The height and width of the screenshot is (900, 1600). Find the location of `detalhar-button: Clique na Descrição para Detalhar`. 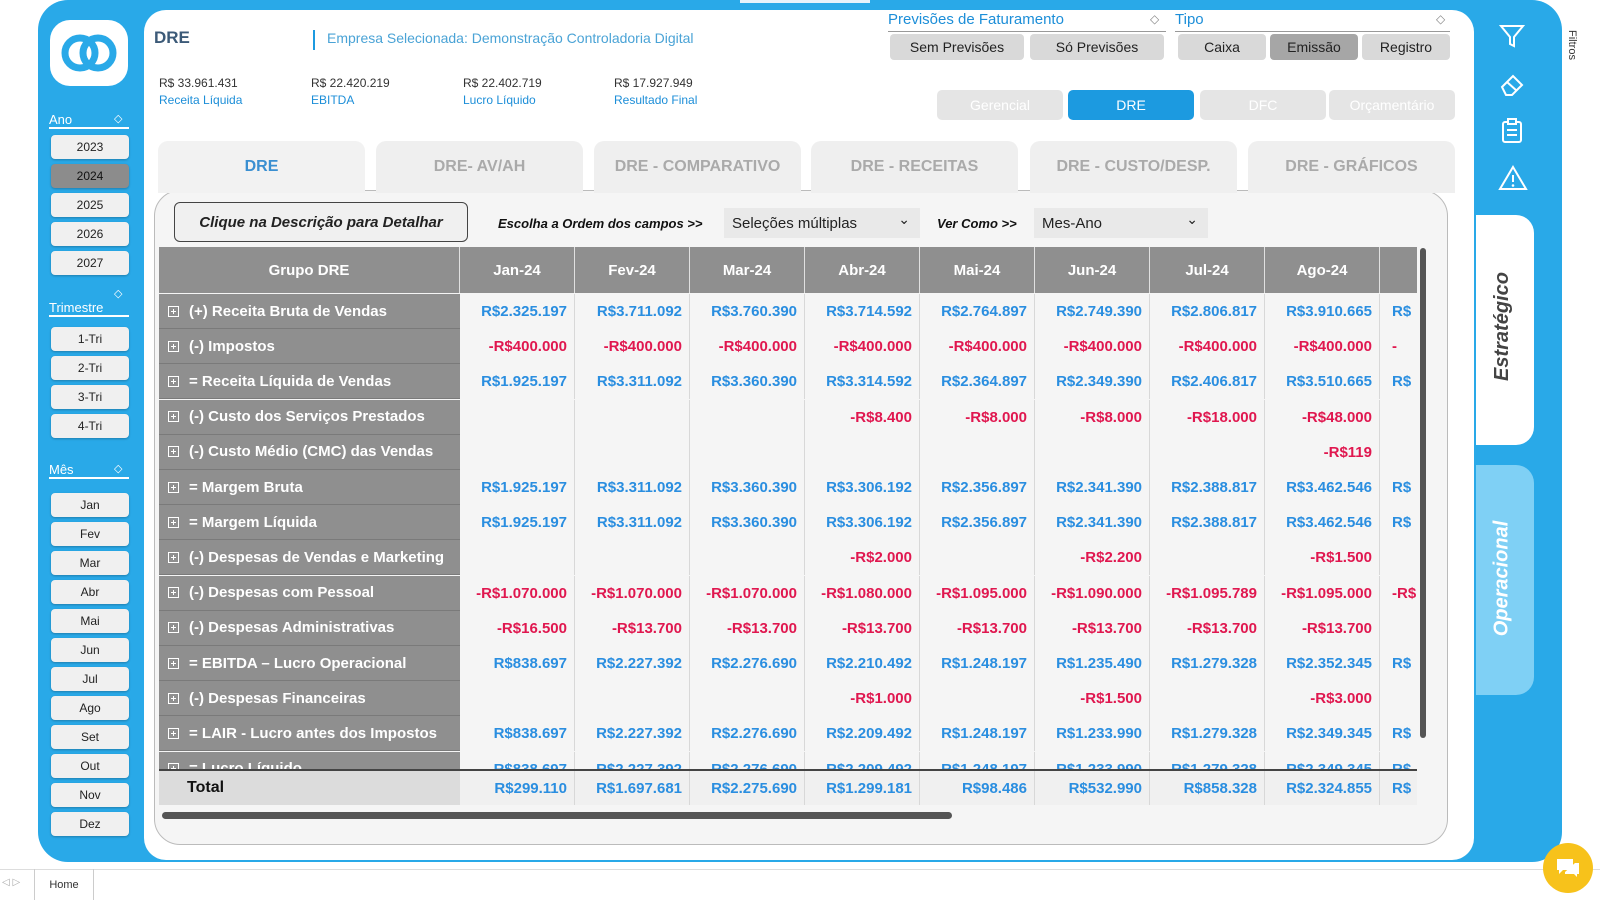

detalhar-button: Clique na Descrição para Detalhar is located at coordinates (321, 222).